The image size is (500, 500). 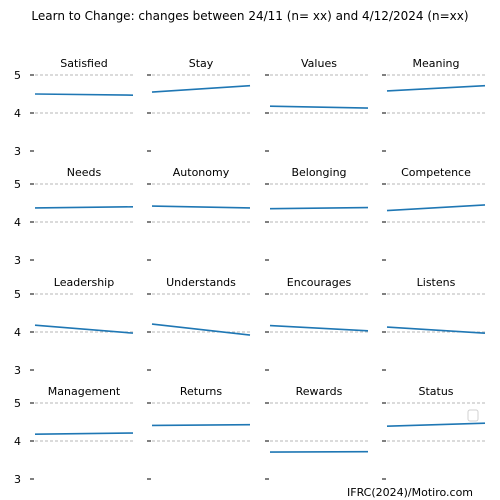 What do you see at coordinates (434, 104) in the screenshot?
I see `panel-meaning: Meaning` at bounding box center [434, 104].